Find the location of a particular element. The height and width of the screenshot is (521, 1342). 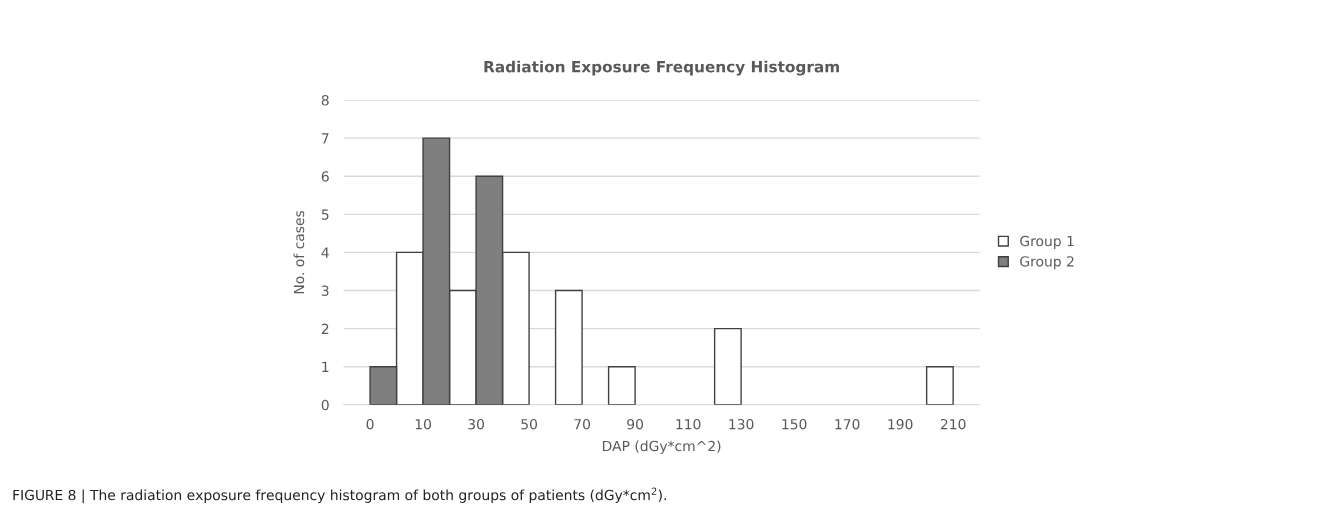

y-tick-label: 5 is located at coordinates (325, 214).